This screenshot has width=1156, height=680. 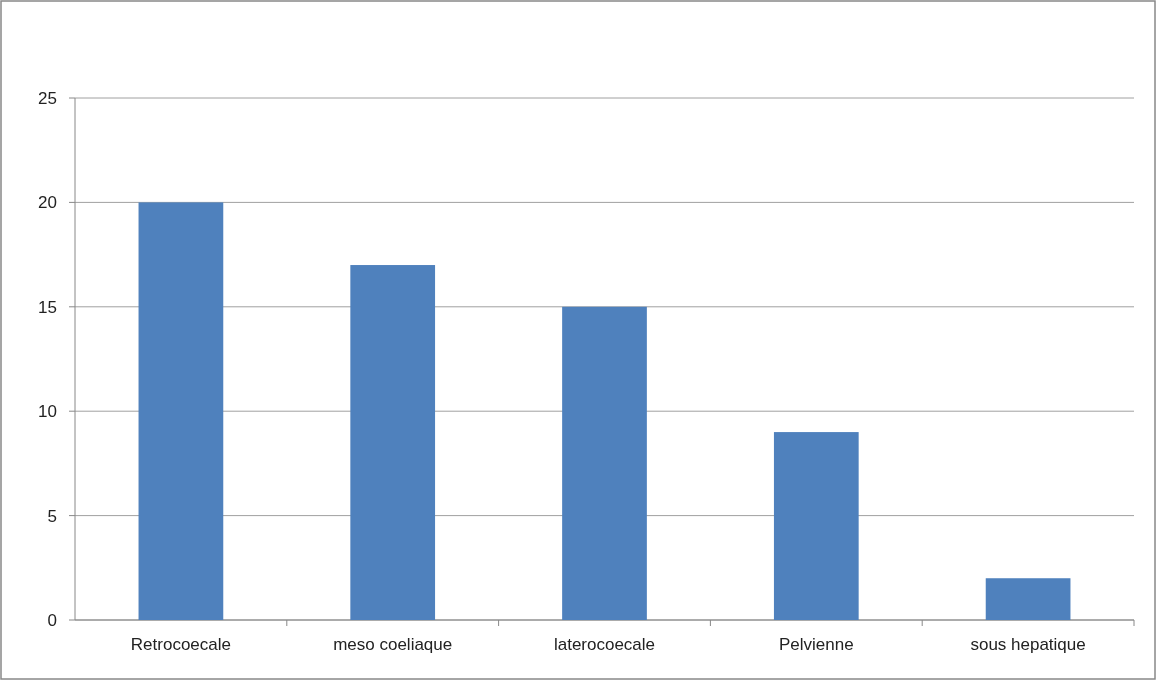 I want to click on y-tick-label: 25, so click(x=47, y=98).